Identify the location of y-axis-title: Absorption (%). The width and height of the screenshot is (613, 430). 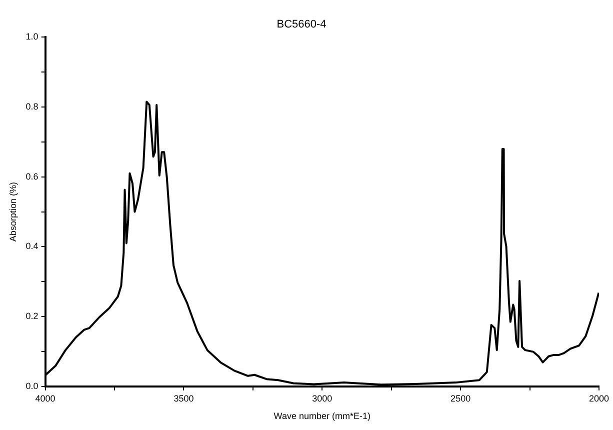
(13, 212).